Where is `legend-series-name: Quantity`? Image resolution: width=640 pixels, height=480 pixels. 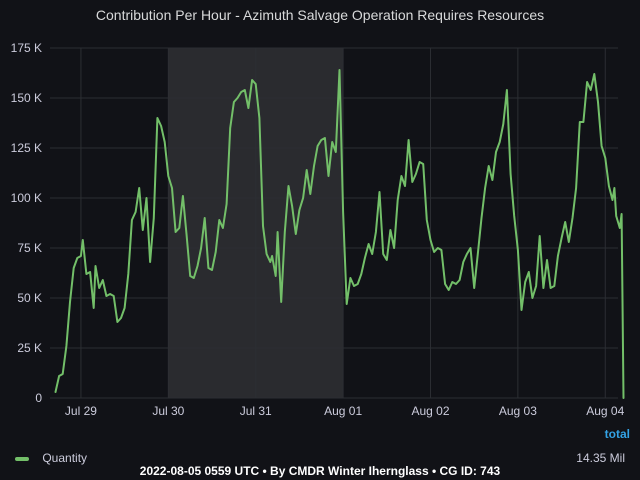
legend-series-name: Quantity is located at coordinates (65, 458).